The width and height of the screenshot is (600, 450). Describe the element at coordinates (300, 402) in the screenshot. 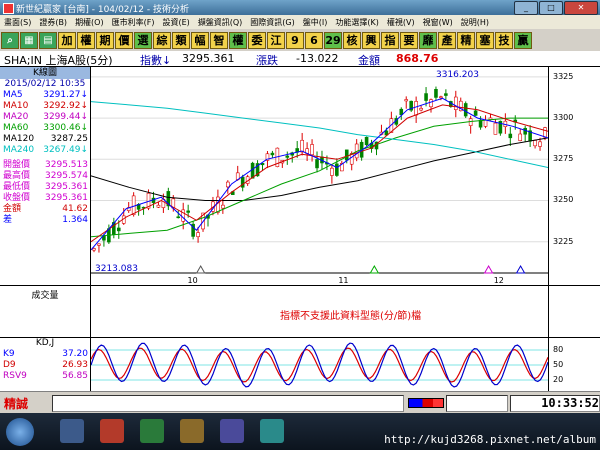

I see `status-bar: 精誠 10:33:52` at that location.